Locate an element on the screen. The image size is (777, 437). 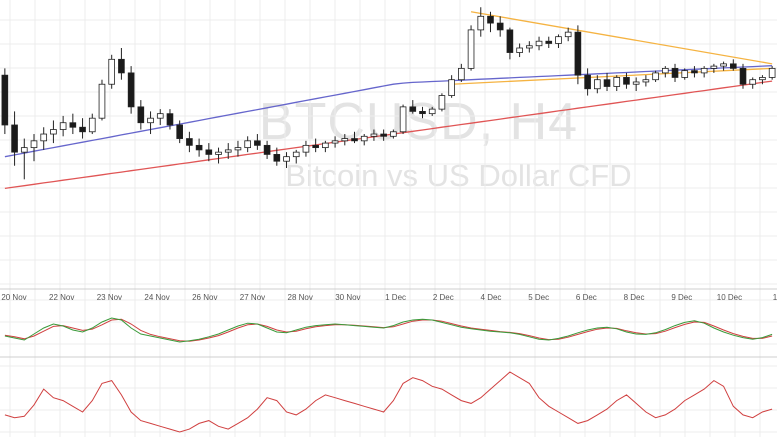
x-tick-label: 20 Nov is located at coordinates (13, 297).